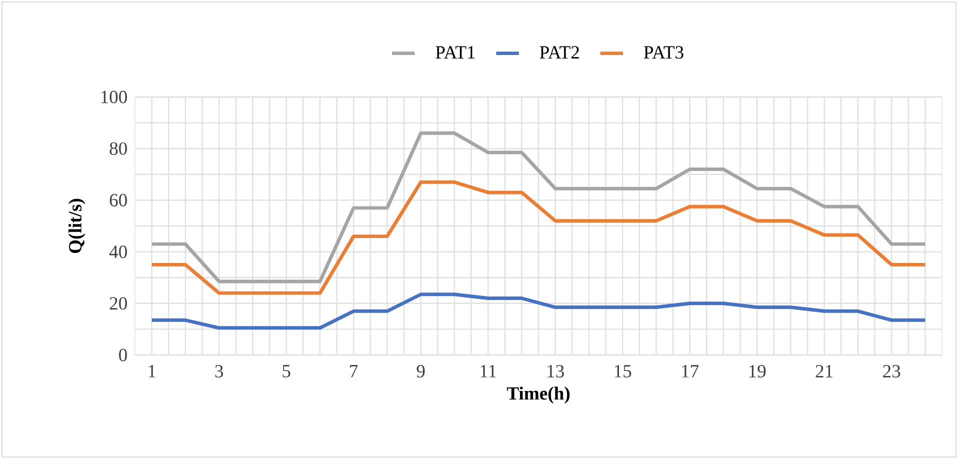 This screenshot has height=459, width=958. I want to click on y-tick-label: 100, so click(114, 97).